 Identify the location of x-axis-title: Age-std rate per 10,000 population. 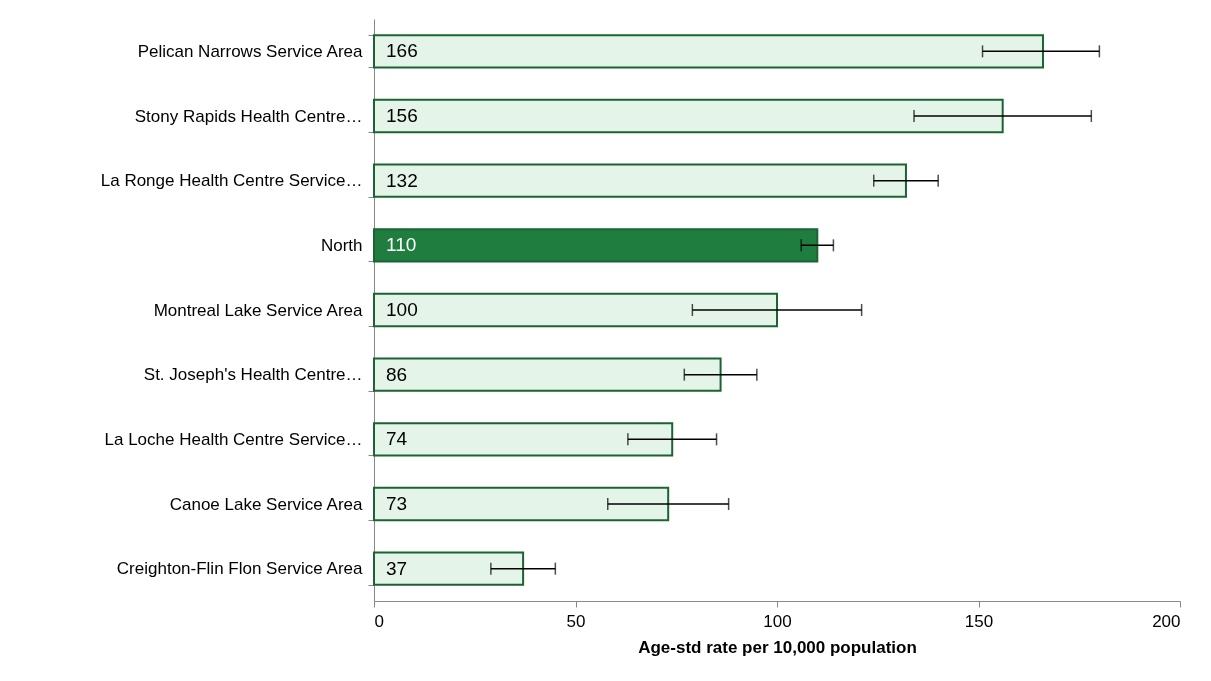
(777, 647).